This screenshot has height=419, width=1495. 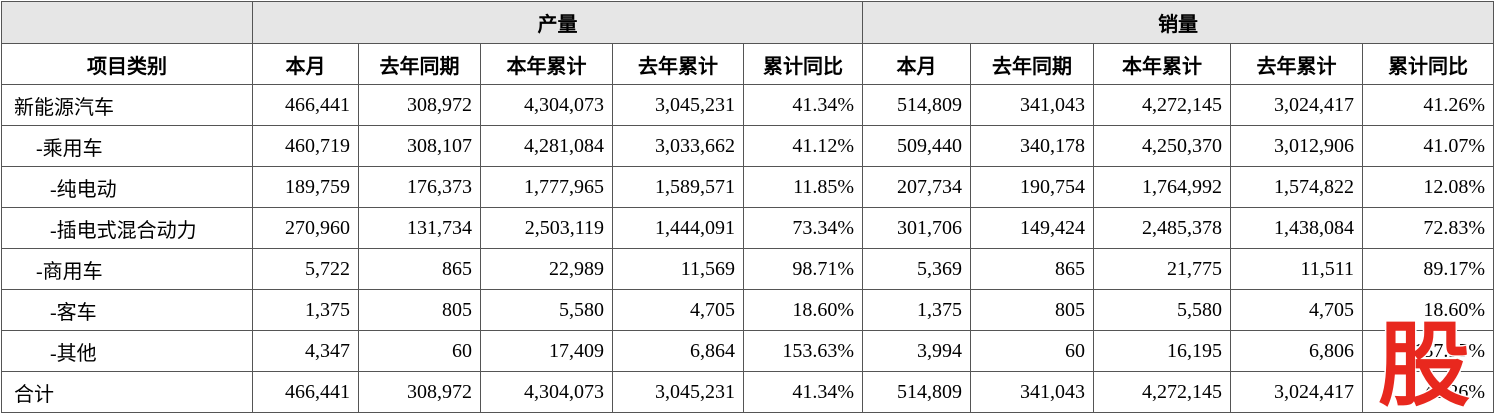 I want to click on data-cell: 12.08%, so click(x=1428, y=187).